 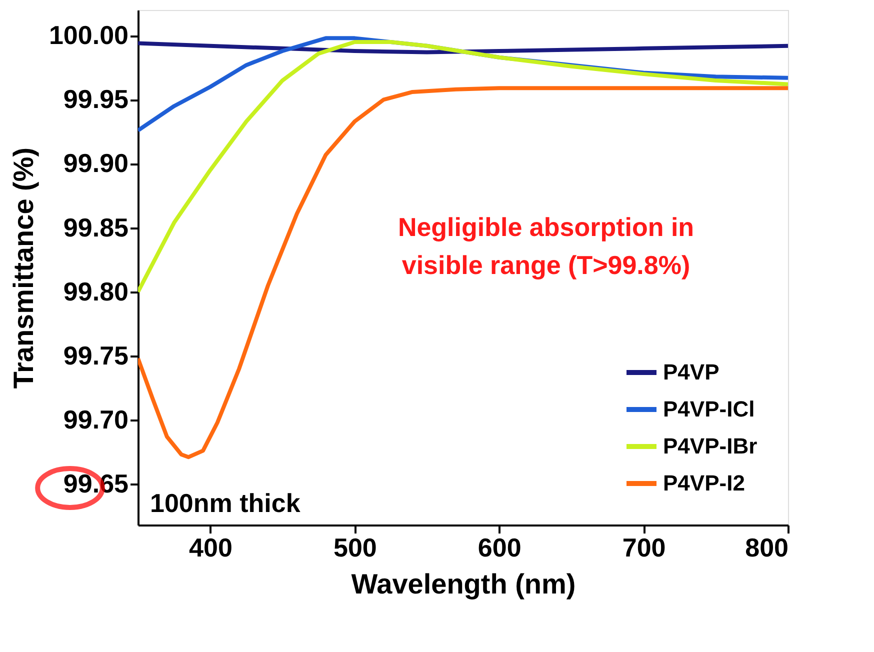 I want to click on y-tick-label: 100.00, so click(x=88, y=35).